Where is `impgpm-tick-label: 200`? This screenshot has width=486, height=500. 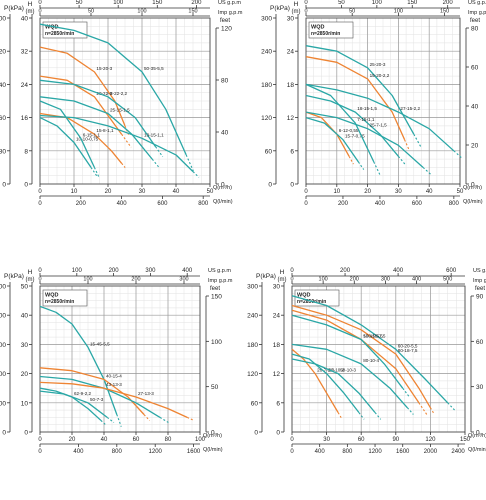
impgpm-tick-label: 200 is located at coordinates (354, 280).